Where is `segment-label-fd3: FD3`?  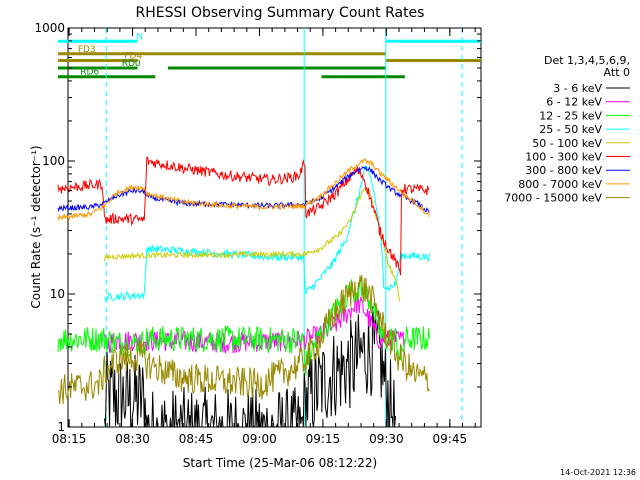 segment-label-fd3: FD3 is located at coordinates (87, 50).